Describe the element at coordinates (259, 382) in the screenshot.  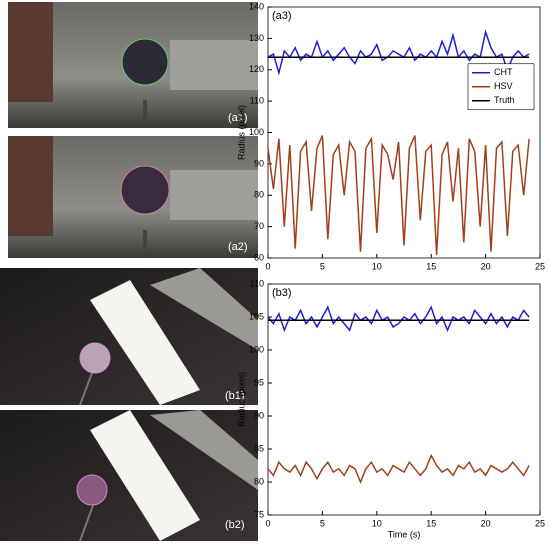
I see `y-tick-label: 95` at that location.